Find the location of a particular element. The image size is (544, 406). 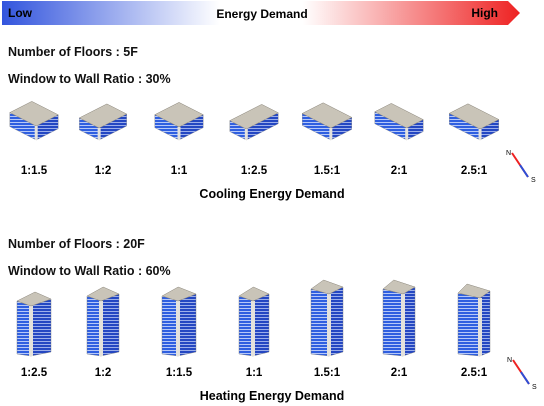

high-rise-ratio-labels: 1:2.5 1:2 1:1.5 1:1 1.5:1 2:1 2.5:1 is located at coordinates (254, 373).